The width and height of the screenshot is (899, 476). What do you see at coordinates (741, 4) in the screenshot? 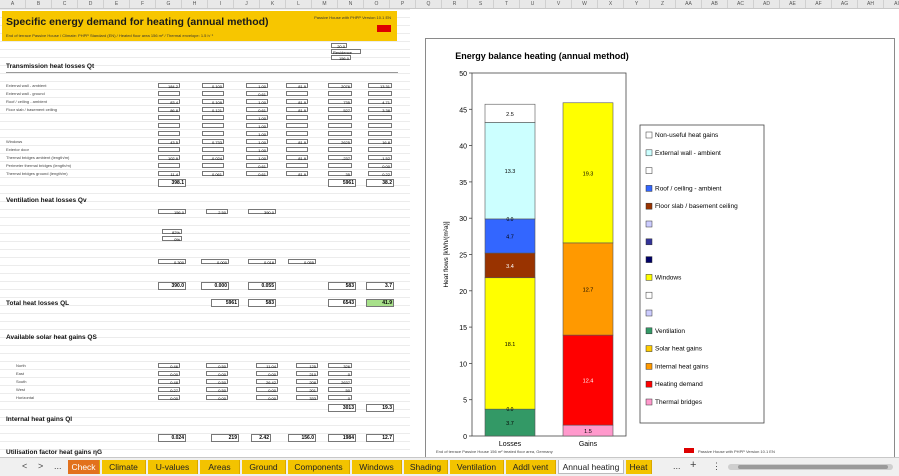
I see `column-header-cell: AC` at bounding box center [741, 4].